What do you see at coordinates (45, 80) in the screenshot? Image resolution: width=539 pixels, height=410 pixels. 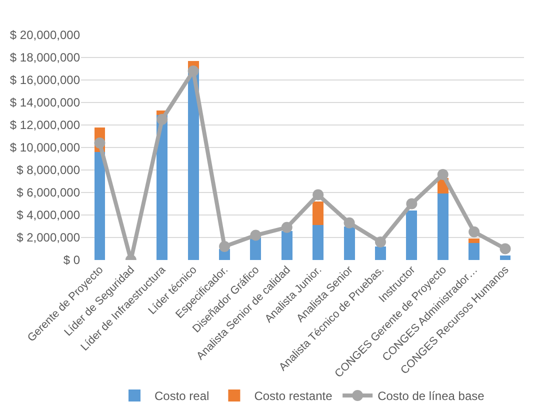 I see `y-tick-label: $ 16,000,000` at bounding box center [45, 80].